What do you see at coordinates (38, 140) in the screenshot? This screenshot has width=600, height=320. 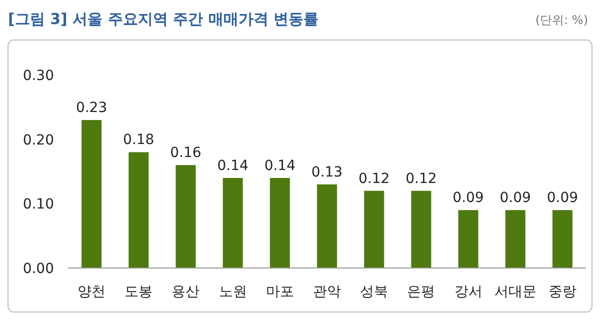 I see `y-tick-label: 0.20` at bounding box center [38, 140].